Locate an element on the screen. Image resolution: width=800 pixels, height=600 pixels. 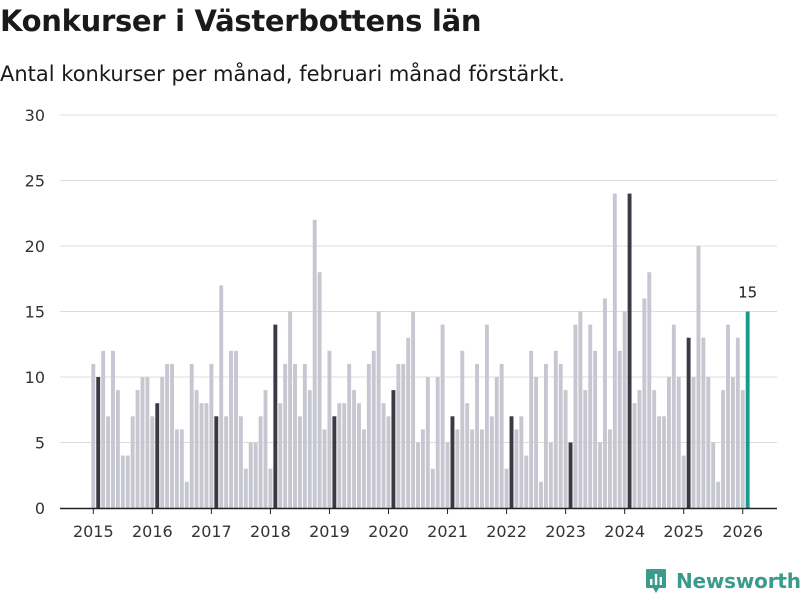
newsworthy-logo-icon is located at coordinates (656, 581).